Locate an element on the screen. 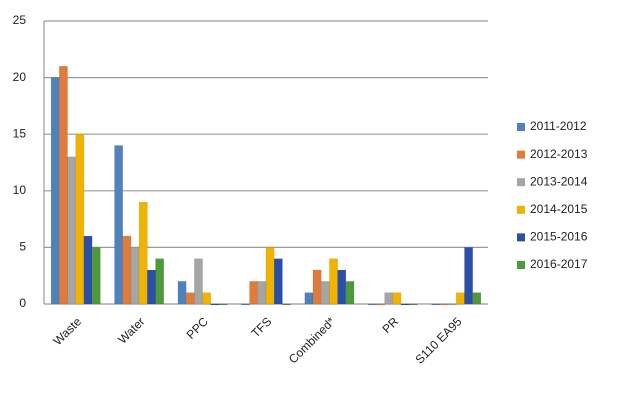  y-tick-label: 25 is located at coordinates (20, 20).